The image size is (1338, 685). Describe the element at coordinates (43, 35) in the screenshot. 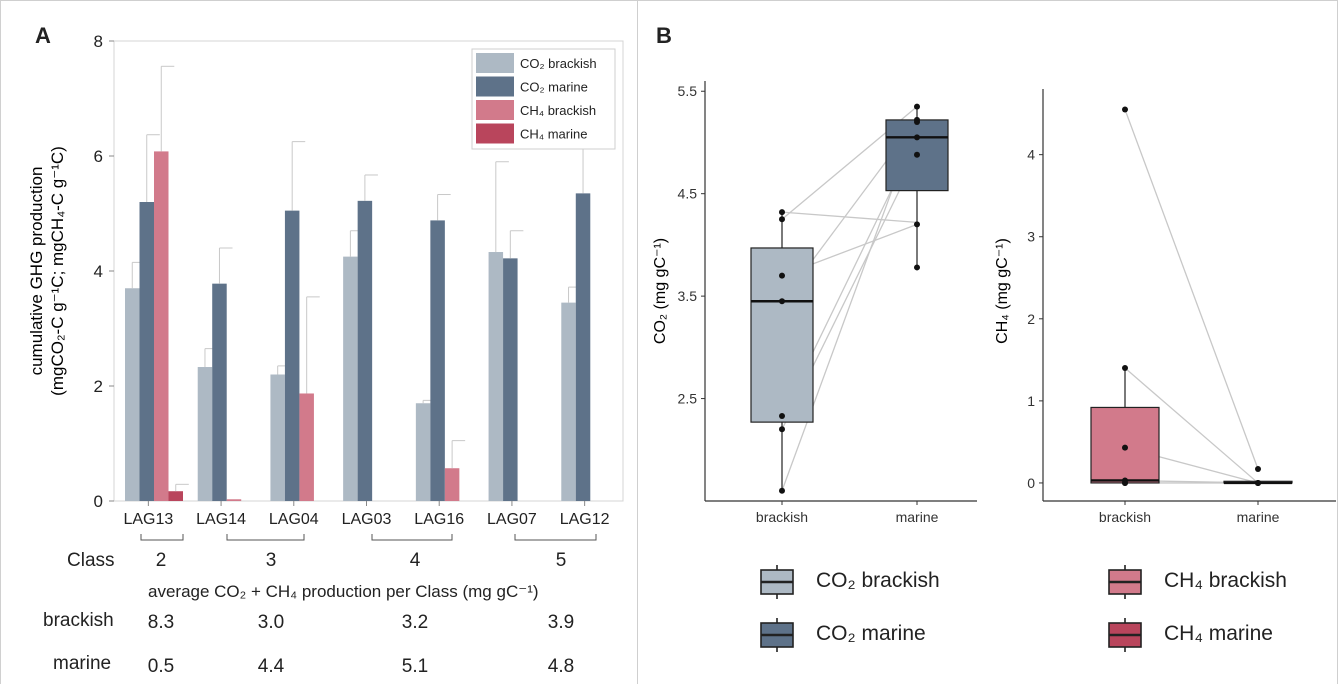

I see `panel-a-letter: A` at that location.